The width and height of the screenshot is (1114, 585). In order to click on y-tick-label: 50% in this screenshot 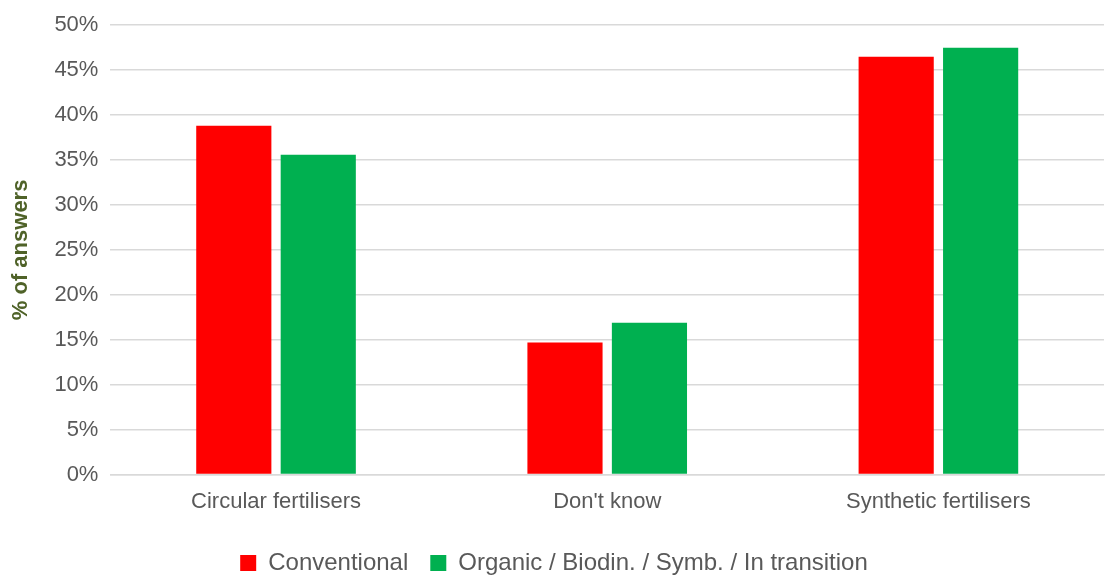, I will do `click(76, 24)`.